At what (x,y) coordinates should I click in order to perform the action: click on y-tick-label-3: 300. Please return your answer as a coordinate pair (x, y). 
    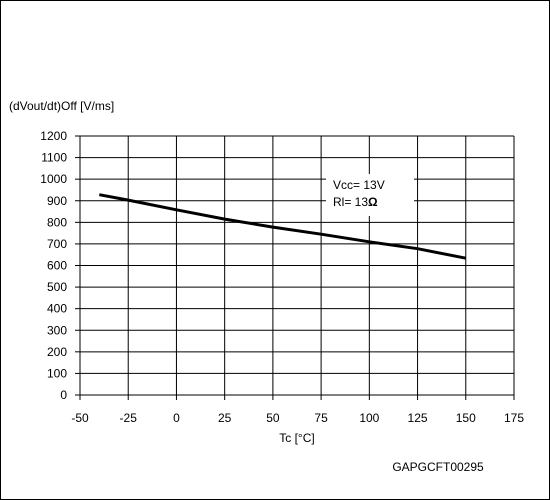
    Looking at the image, I should click on (57, 330).